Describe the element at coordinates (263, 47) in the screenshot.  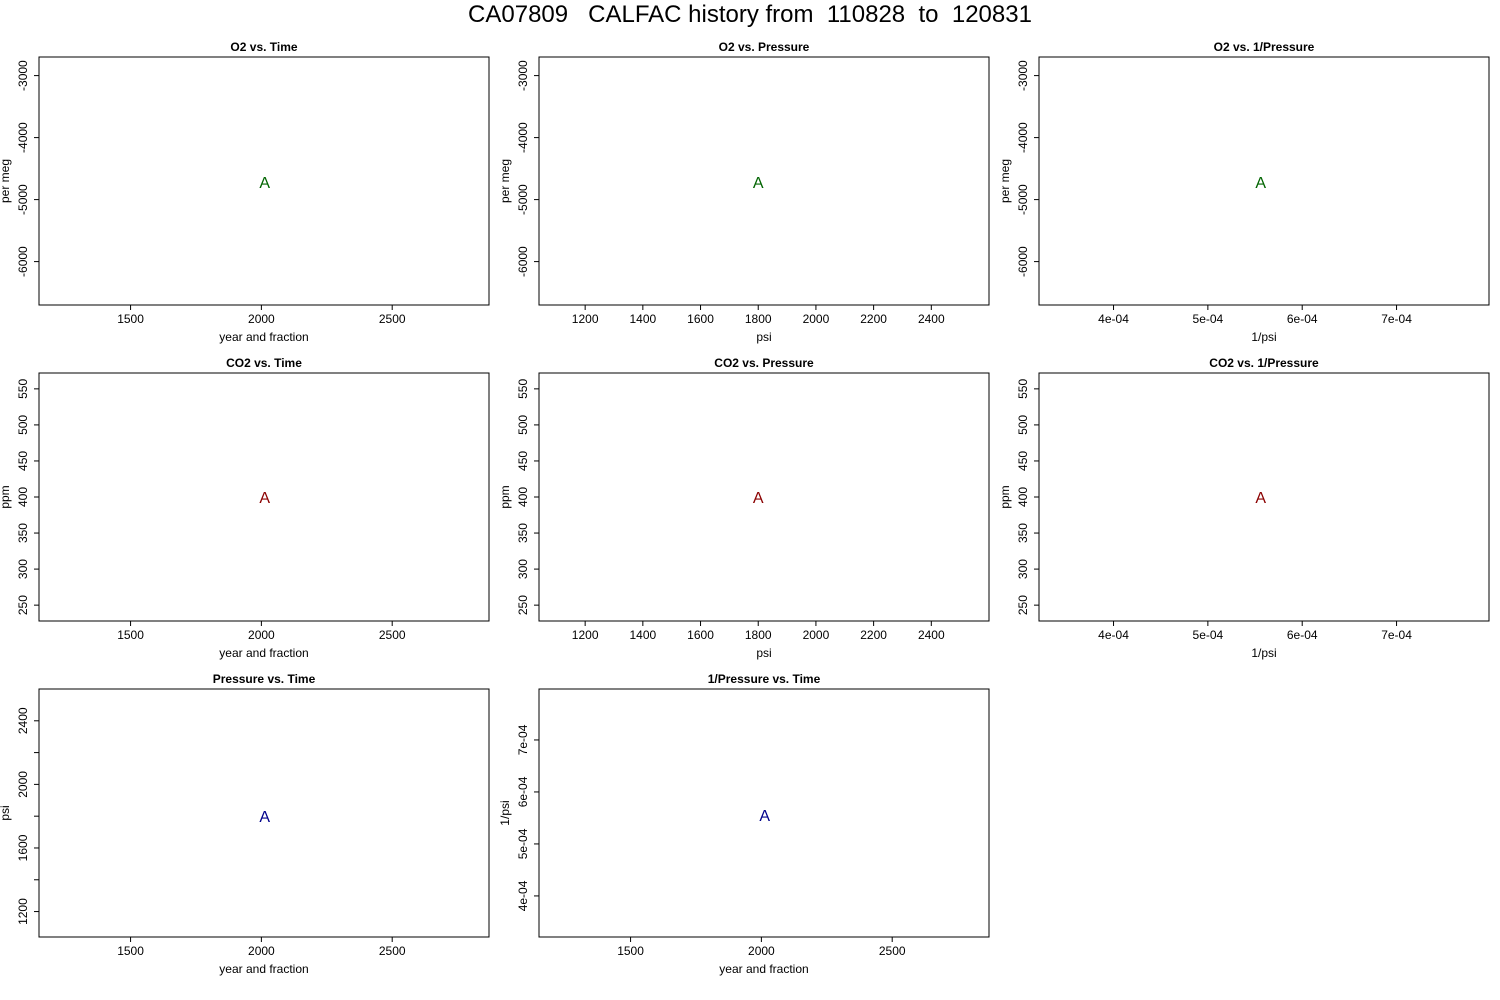
I see `chart-title: O2 vs. Time` at that location.